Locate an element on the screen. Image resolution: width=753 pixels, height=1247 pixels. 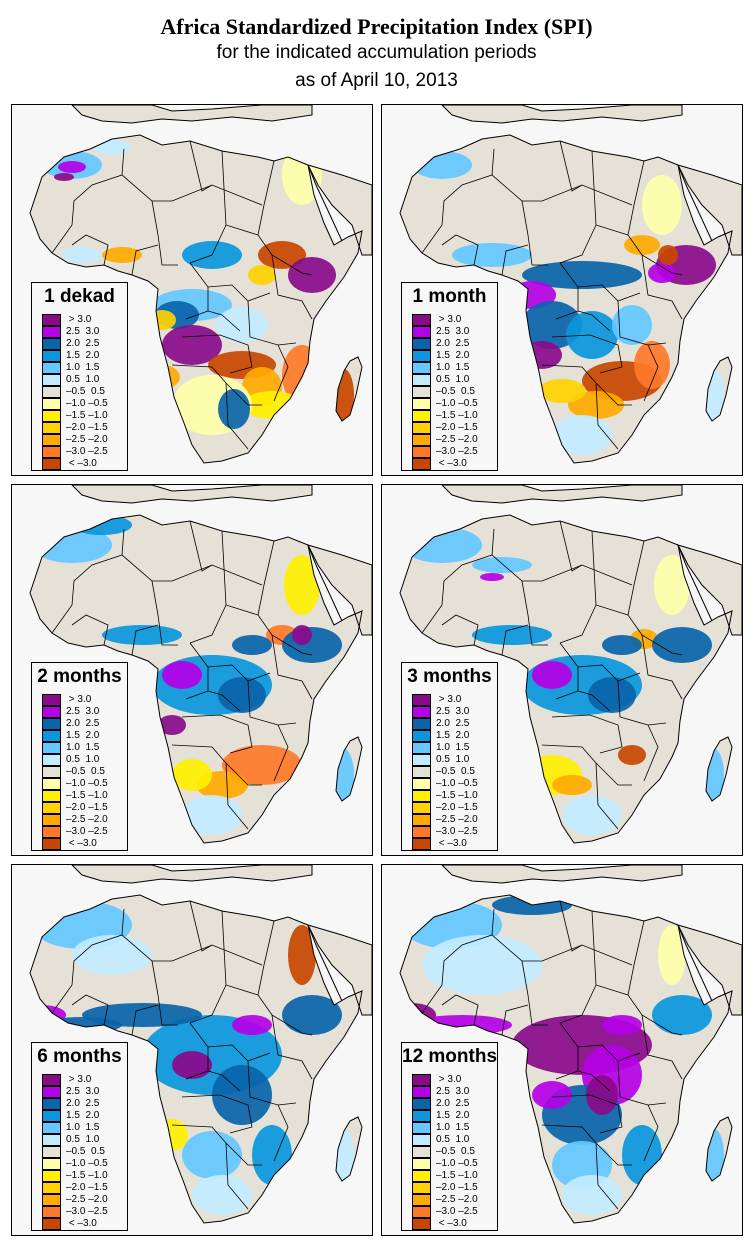
legend-entry: 1.5 2.0 is located at coordinates (452, 1116).